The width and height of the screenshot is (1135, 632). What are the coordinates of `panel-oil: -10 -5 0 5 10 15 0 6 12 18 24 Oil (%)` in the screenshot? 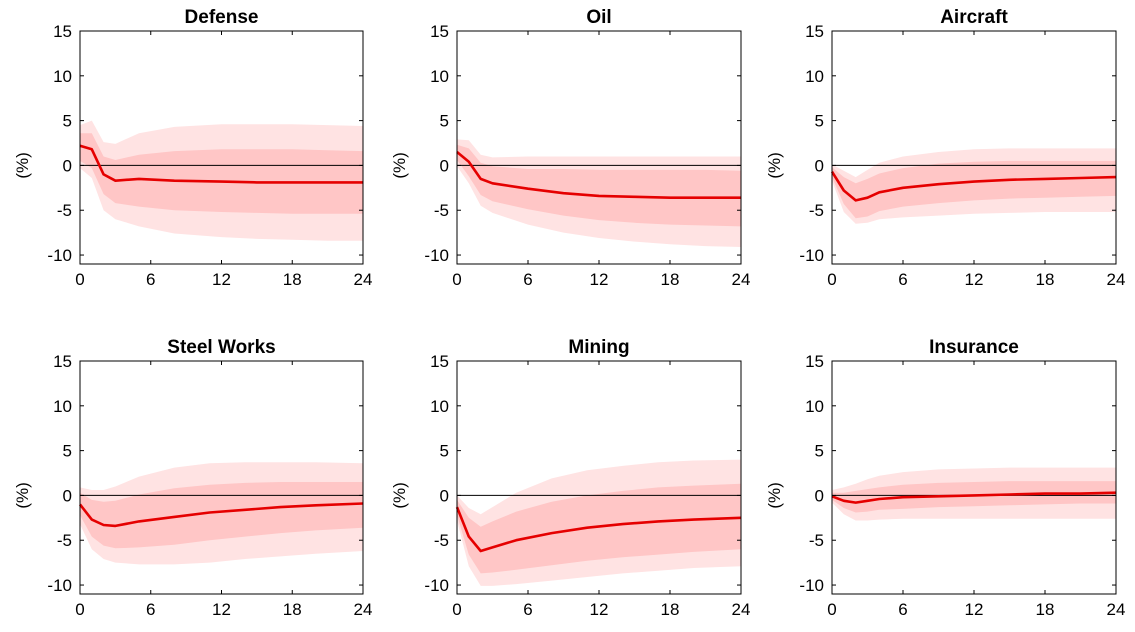 It's located at (570, 148).